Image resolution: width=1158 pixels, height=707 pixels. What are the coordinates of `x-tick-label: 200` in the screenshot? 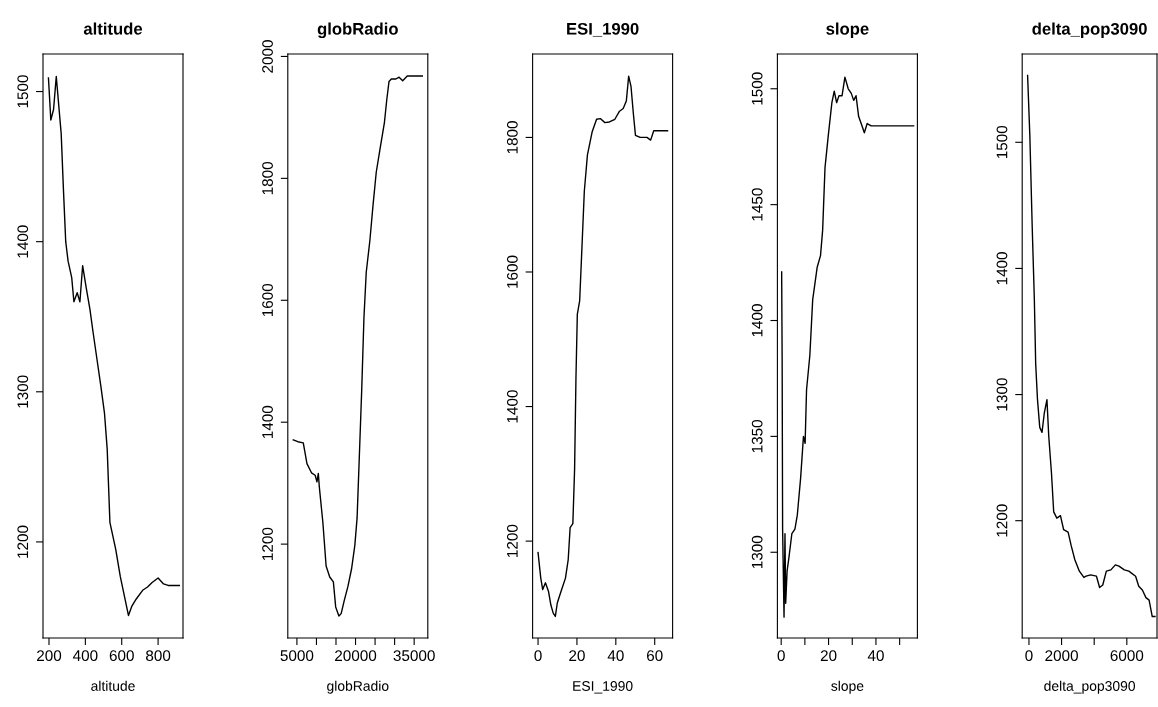 It's located at (49, 656).